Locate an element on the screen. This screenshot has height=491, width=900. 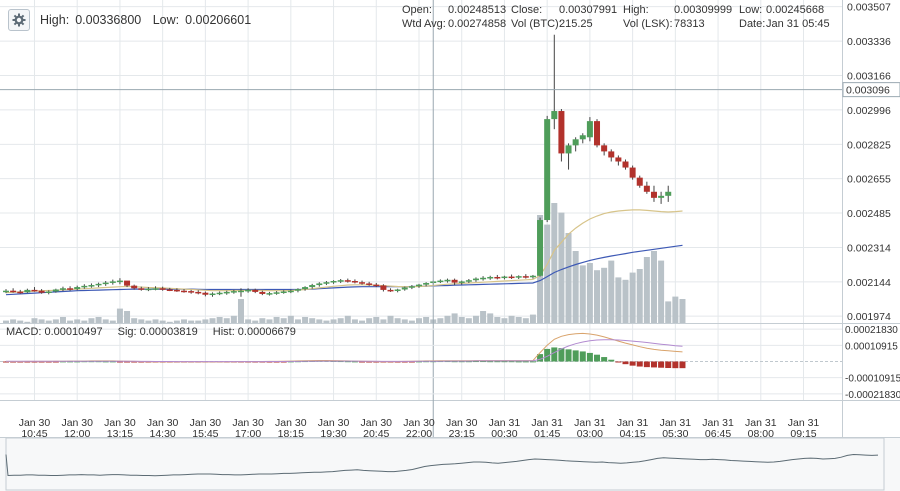
chart-settings-button is located at coordinates (19, 20).